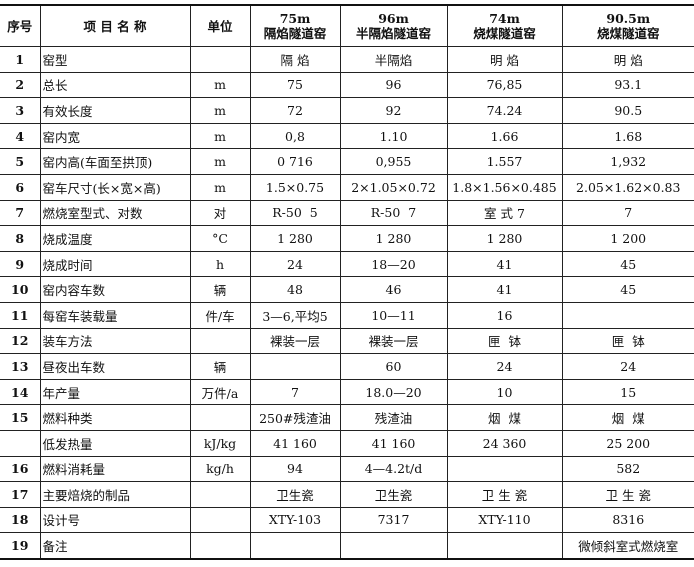 This screenshot has height=567, width=694. What do you see at coordinates (627, 366) in the screenshot?
I see `cell-col-kiln-90-5m: 24` at bounding box center [627, 366].